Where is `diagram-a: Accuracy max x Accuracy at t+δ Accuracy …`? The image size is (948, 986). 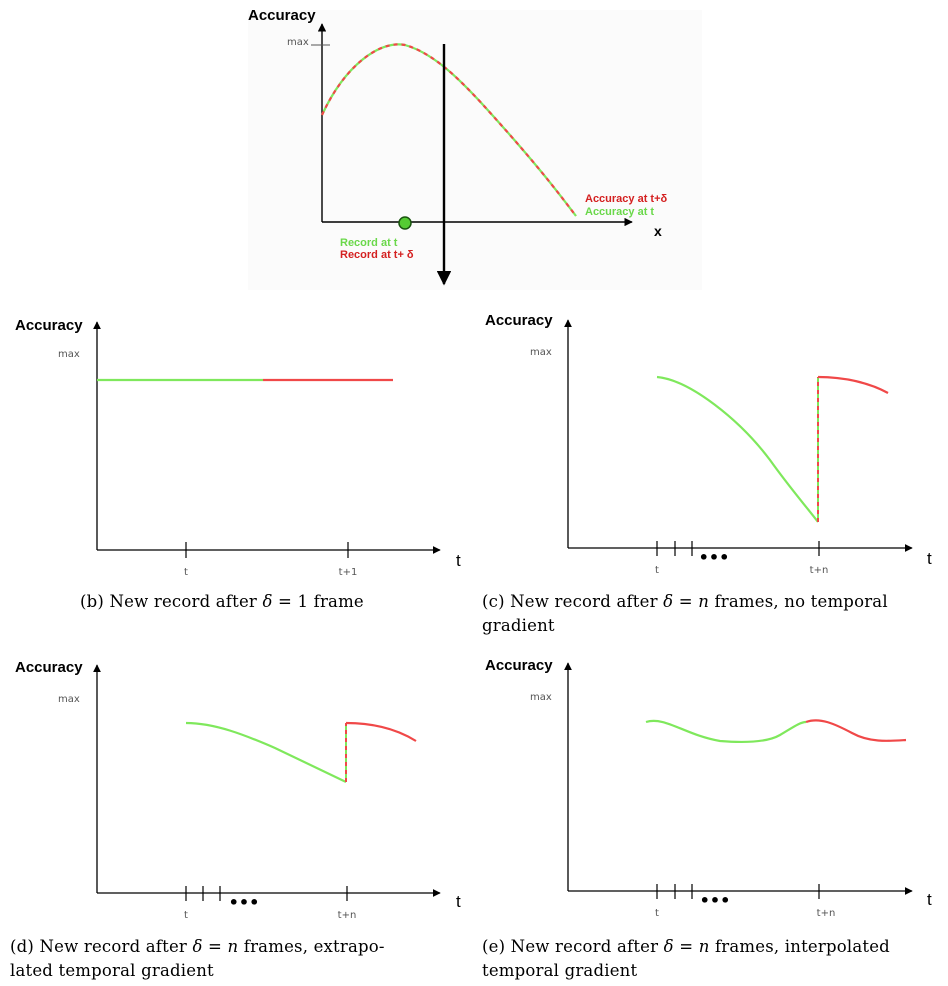
diagram-a: Accuracy max x Accuracy at t+δ Accuracy … is located at coordinates (475, 148).